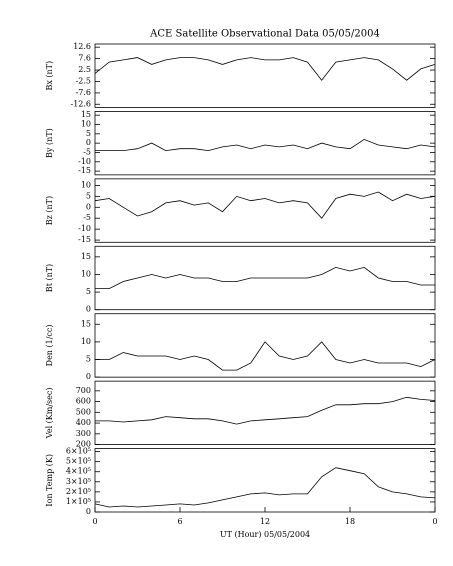 The image size is (453, 566). Describe the element at coordinates (265, 521) in the screenshot. I see `x-tick-label: 12` at that location.